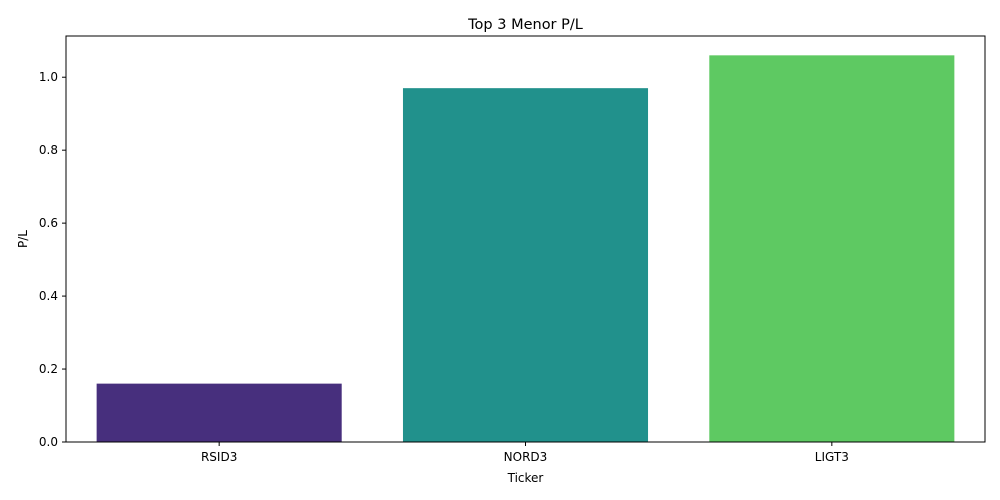  What do you see at coordinates (52, 259) in the screenshot?
I see `y-axis-ticks: 0.0 0.2 0.4 0.6 0.8 1.0` at bounding box center [52, 259].